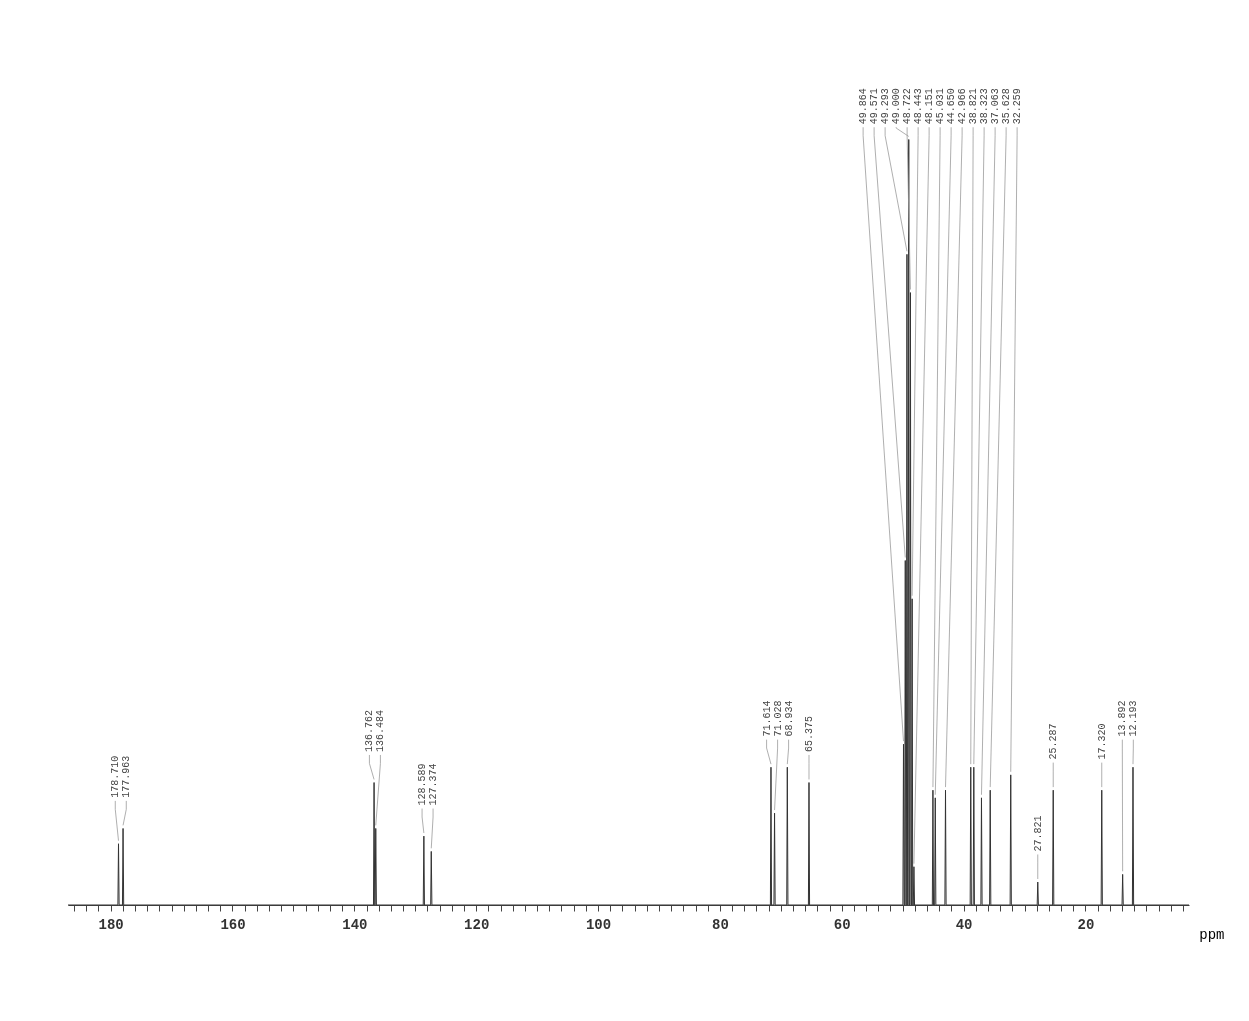 The height and width of the screenshot is (1021, 1249). What do you see at coordinates (477, 924) in the screenshot?
I see `x-tick-label: 120` at bounding box center [477, 924].